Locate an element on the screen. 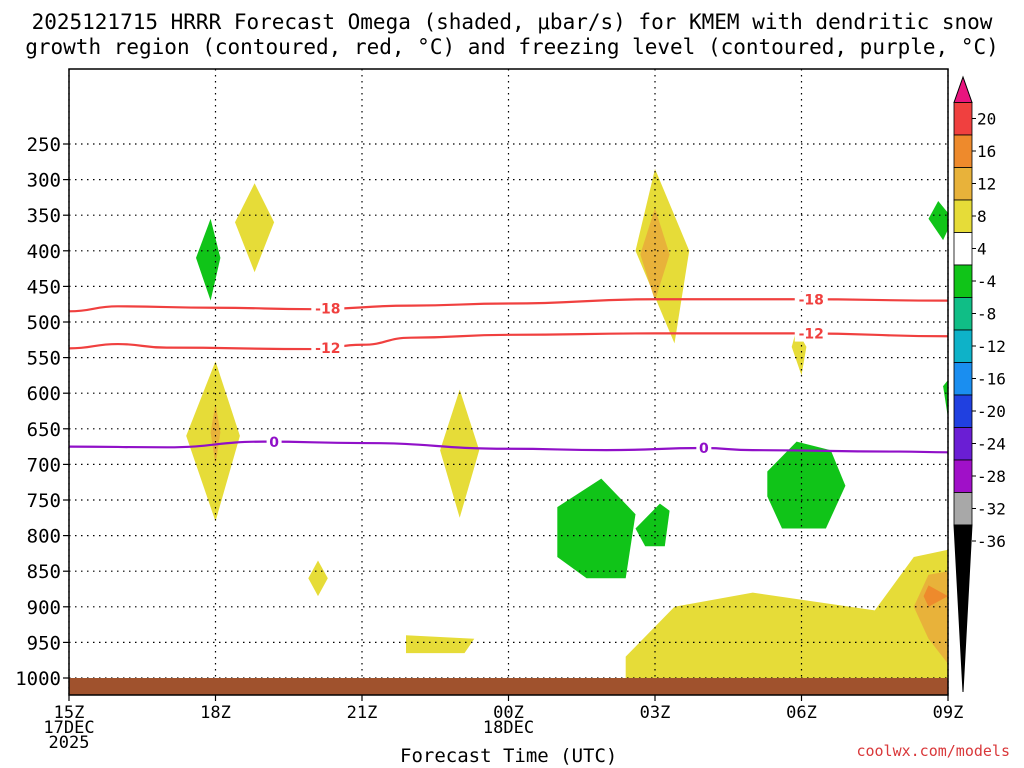 This screenshot has height=768, width=1024. x-tick-label-9-1: 18DEC is located at coordinates (508, 728).